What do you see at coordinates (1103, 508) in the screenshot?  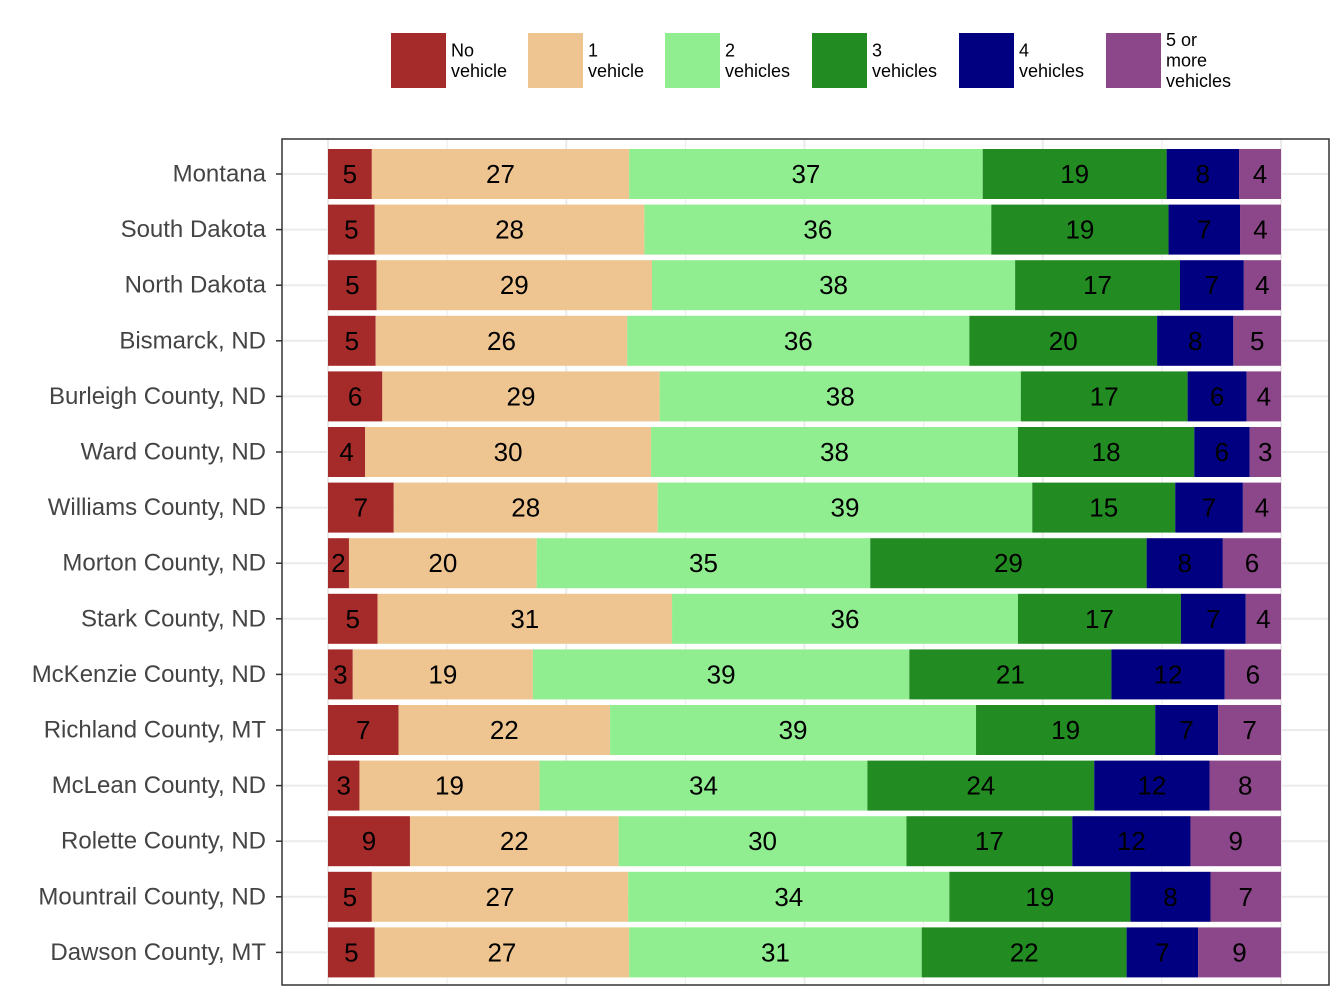 I see `bar-value-label: 15` at bounding box center [1103, 508].